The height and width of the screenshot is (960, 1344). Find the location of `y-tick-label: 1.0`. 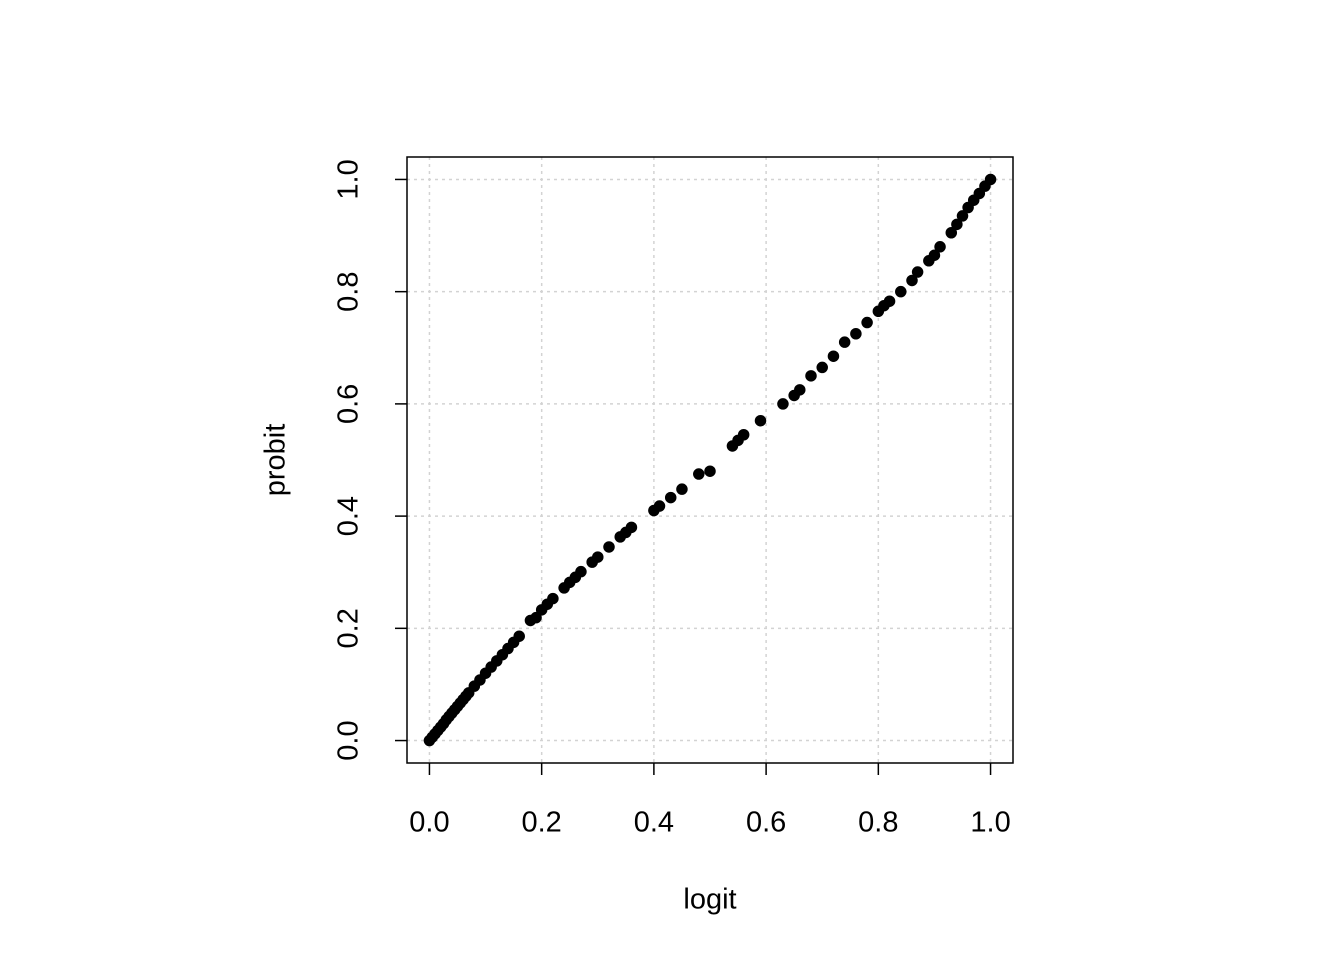

y-tick-label: 1.0 is located at coordinates (349, 179).